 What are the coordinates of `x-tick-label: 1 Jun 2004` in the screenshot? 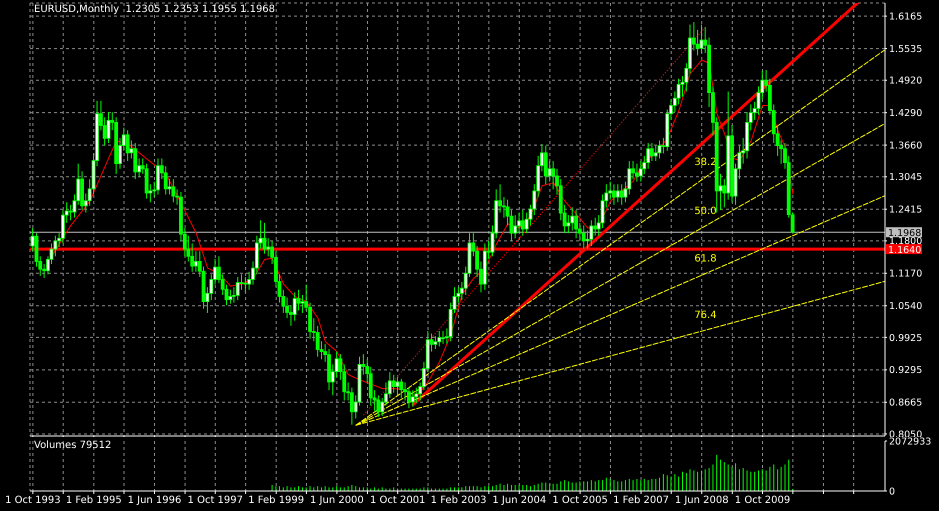 It's located at (519, 500).